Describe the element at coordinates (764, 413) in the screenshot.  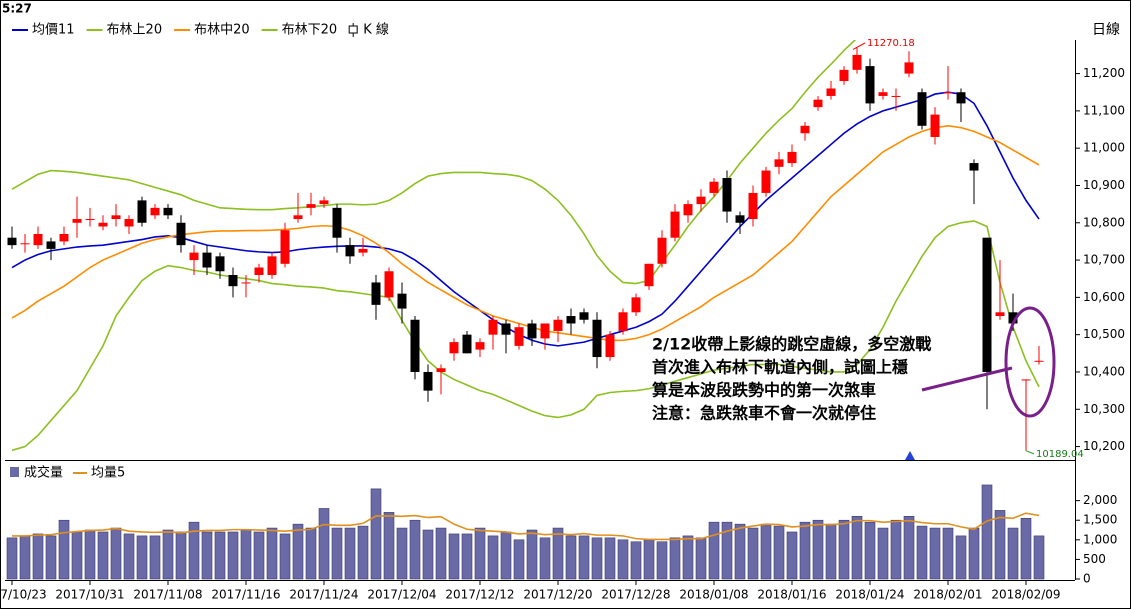
I see `annotation: 注意：急跌煞車不會一次就停住` at that location.